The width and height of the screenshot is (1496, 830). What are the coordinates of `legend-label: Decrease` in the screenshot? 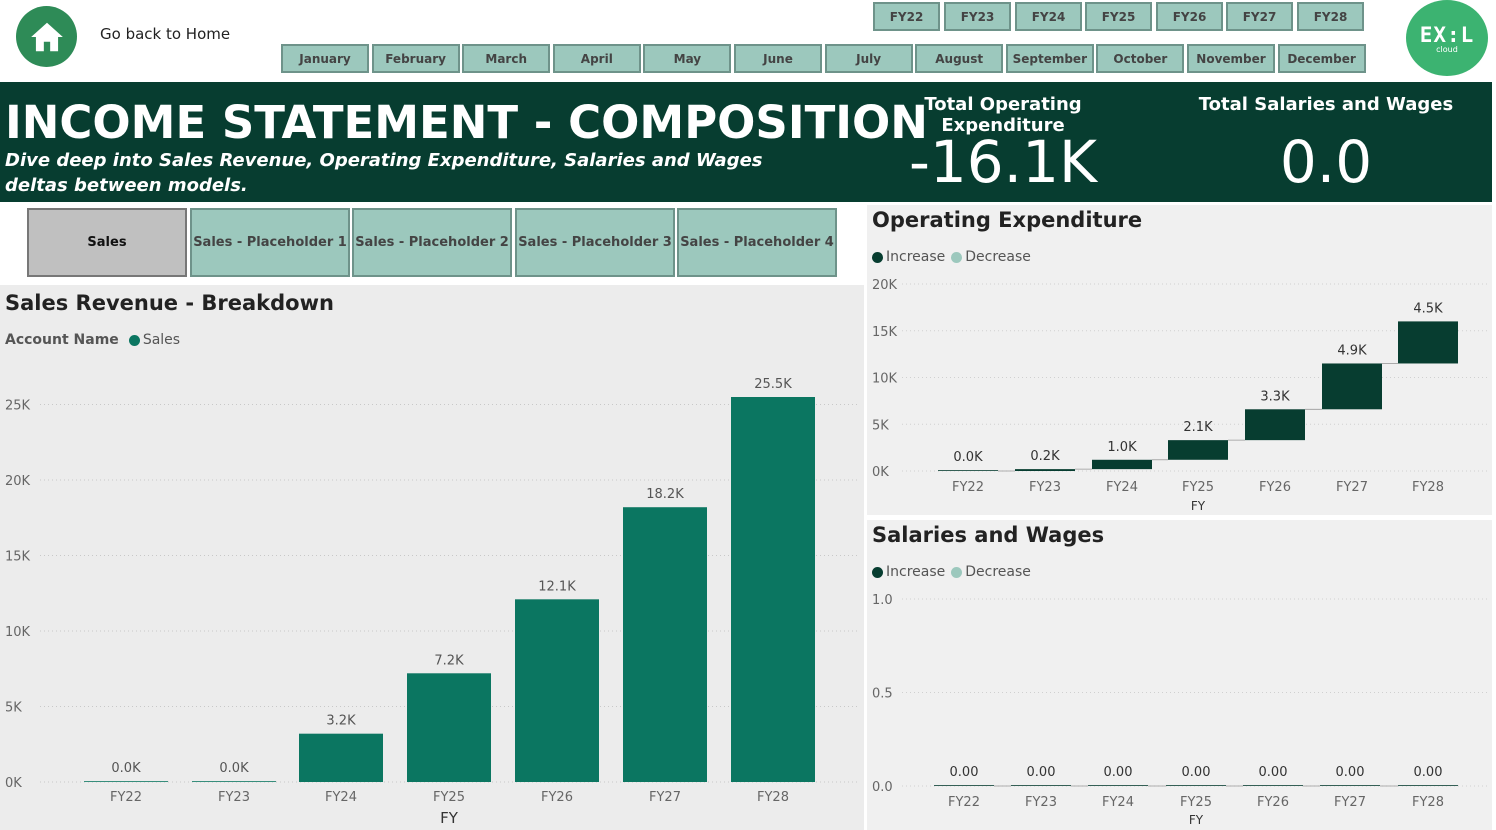 It's located at (998, 257).